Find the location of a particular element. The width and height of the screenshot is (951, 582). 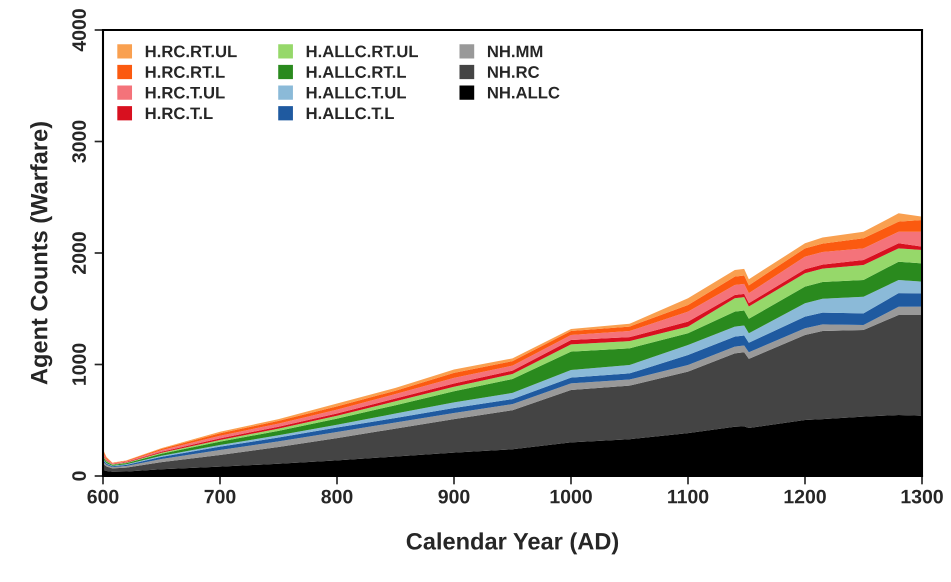

x-tick-label: 700 is located at coordinates (220, 497).